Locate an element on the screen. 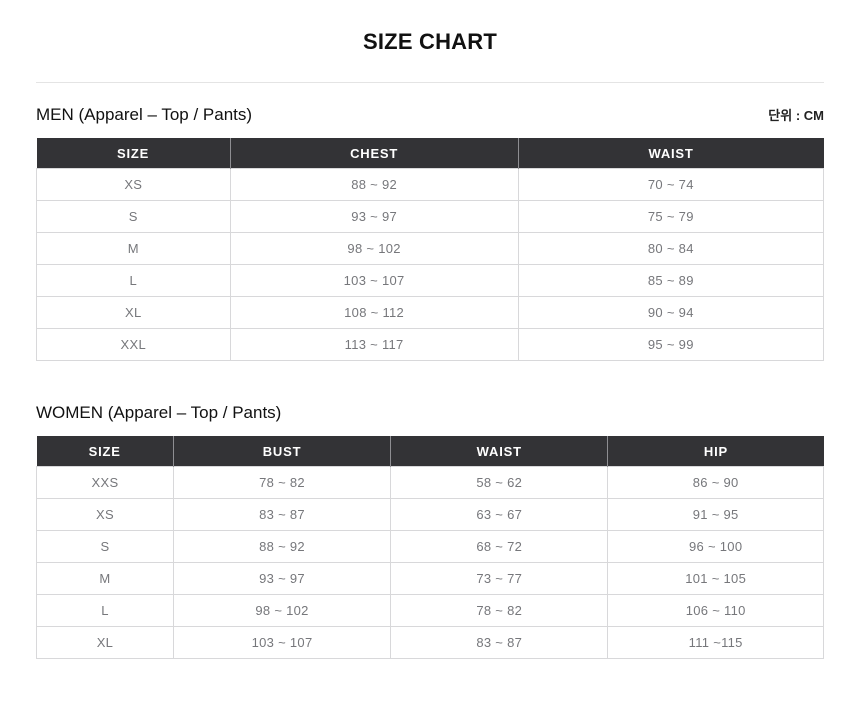 The height and width of the screenshot is (716, 860). table-row: M 93 ~ 97 73 ~ 77 101 ~ 105 is located at coordinates (430, 578).